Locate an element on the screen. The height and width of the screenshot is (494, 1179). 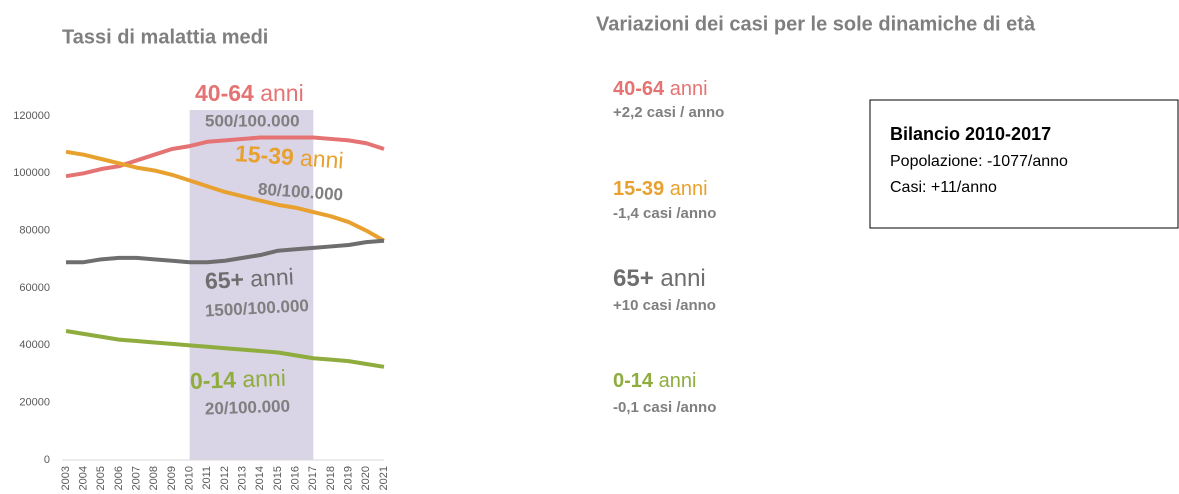
y-tick-label: 120000 is located at coordinates (31, 116).